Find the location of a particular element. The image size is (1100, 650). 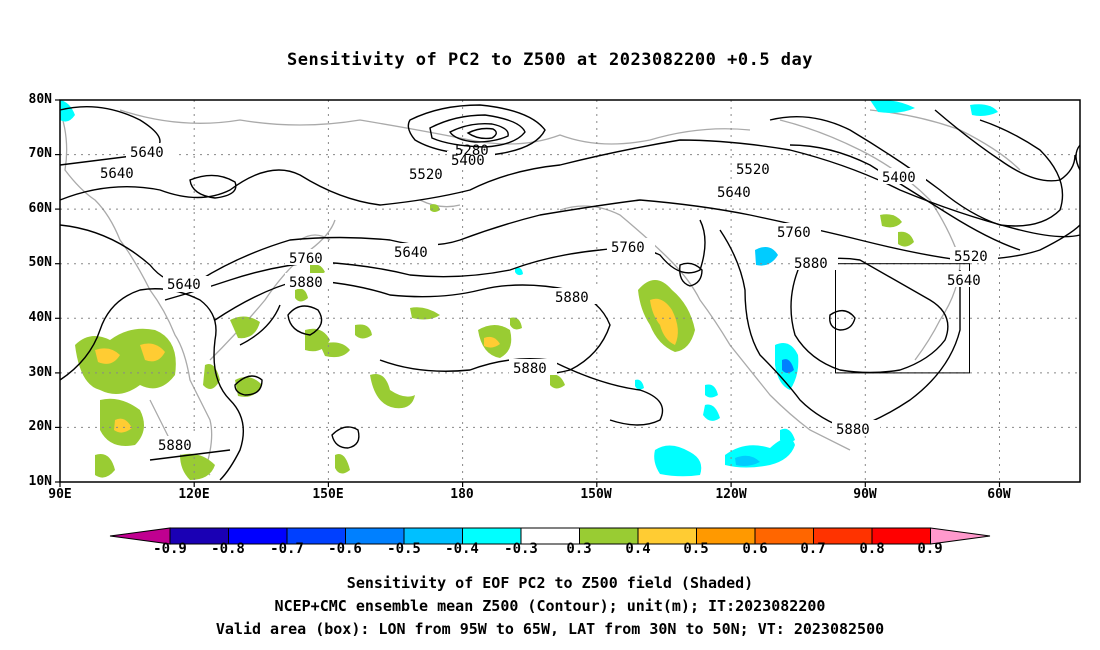

lat-label: 40N is located at coordinates (40, 317).